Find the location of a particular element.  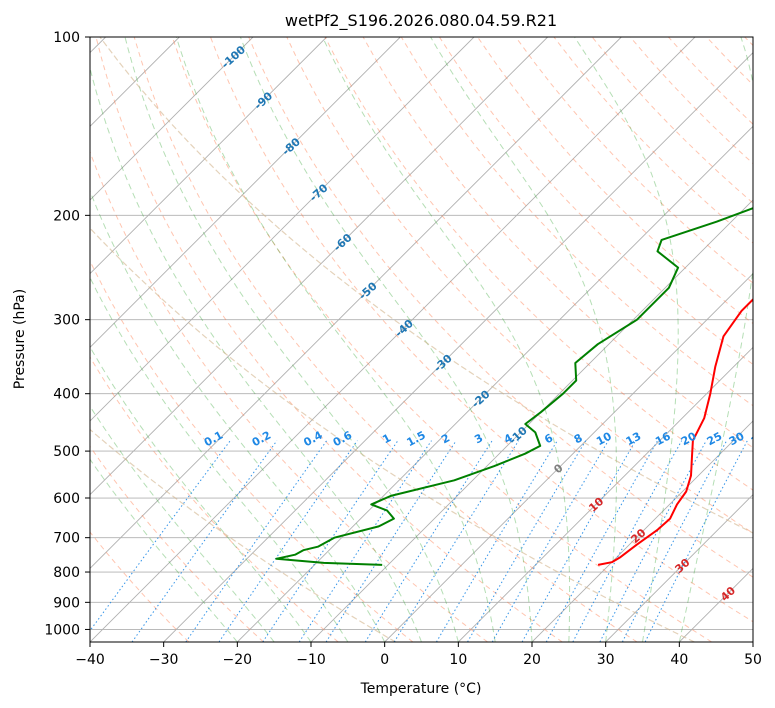

y-axis-label: Pressure (hPa) is located at coordinates (20, 339).